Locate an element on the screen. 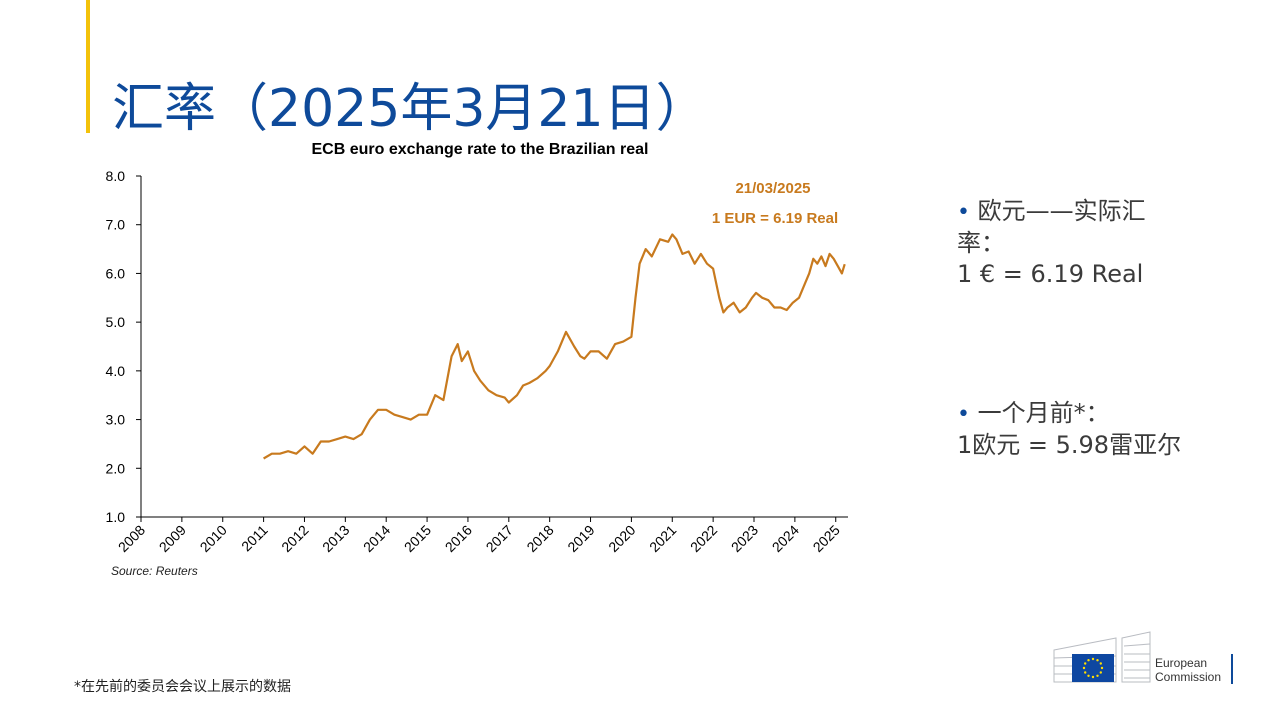  bullet-text: 率： is located at coordinates (981, 243).